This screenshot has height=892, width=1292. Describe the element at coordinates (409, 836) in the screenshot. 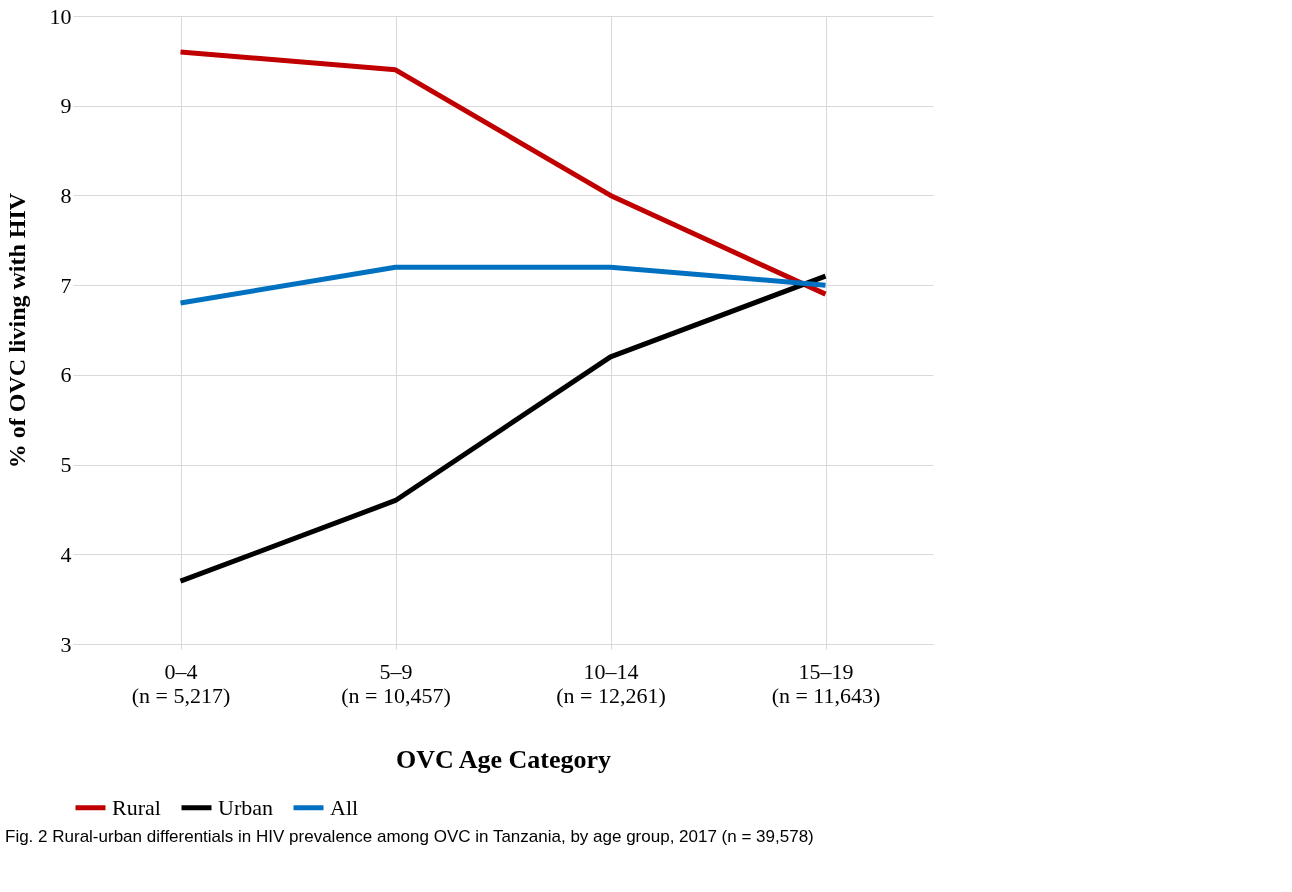

I see `caption: Fig. 2 Rural-urban differentials in HIV prevalence among OVC in Tanzania, by age group, 2017 (n = 39,578)` at that location.